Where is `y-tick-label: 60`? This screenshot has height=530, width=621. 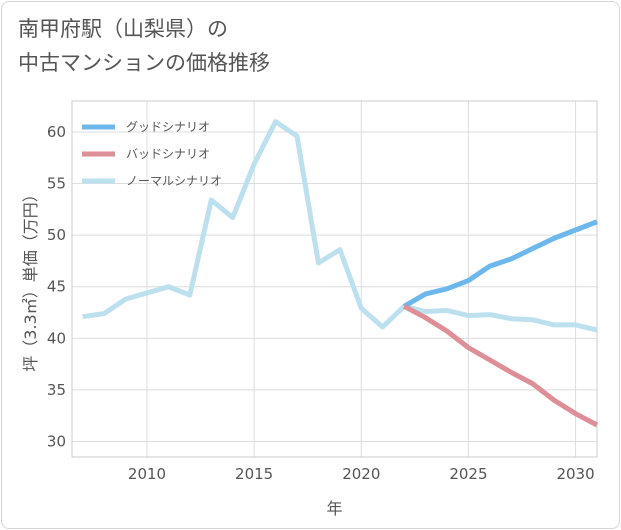
y-tick-label: 60 is located at coordinates (56, 132).